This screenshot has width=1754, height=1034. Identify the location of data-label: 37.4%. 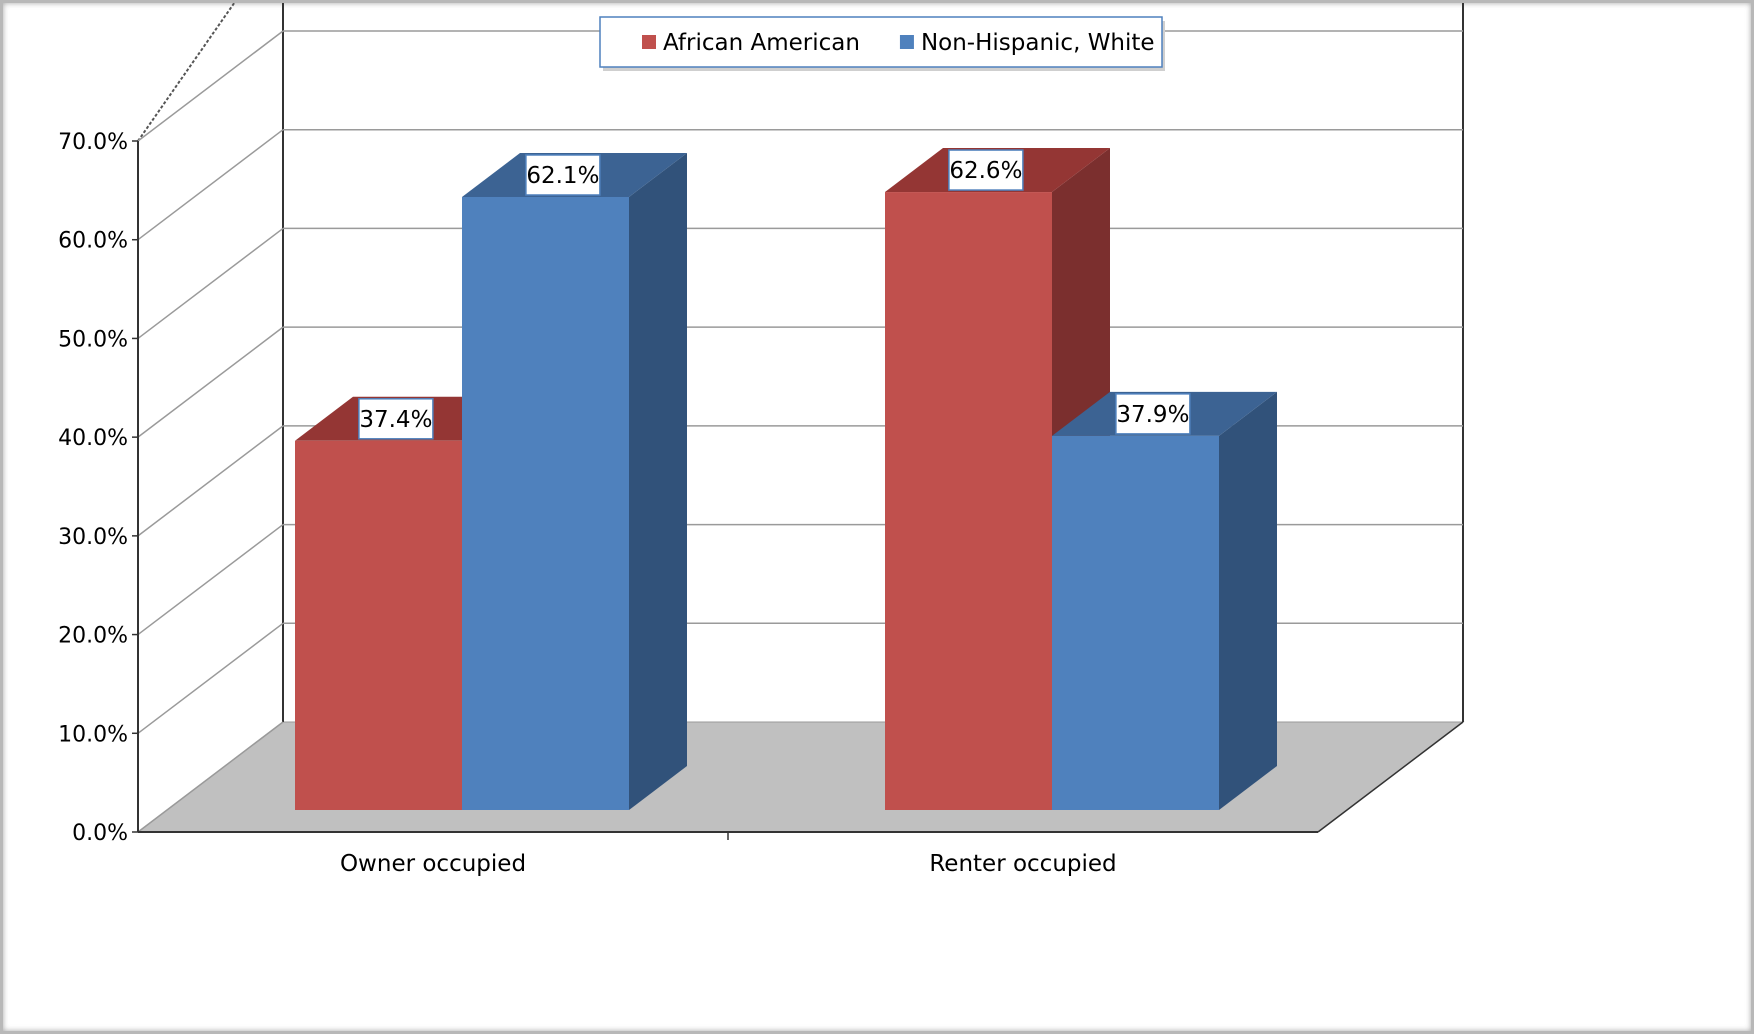
(396, 419).